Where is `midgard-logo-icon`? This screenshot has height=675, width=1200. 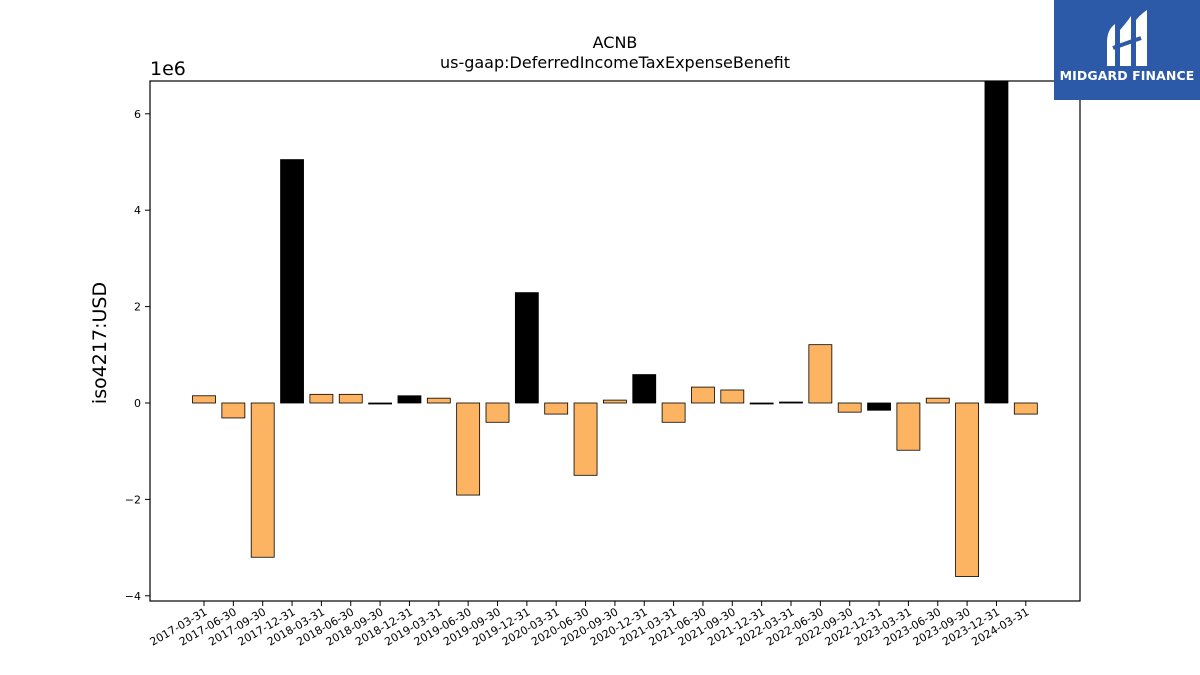 midgard-logo-icon is located at coordinates (1127, 38).